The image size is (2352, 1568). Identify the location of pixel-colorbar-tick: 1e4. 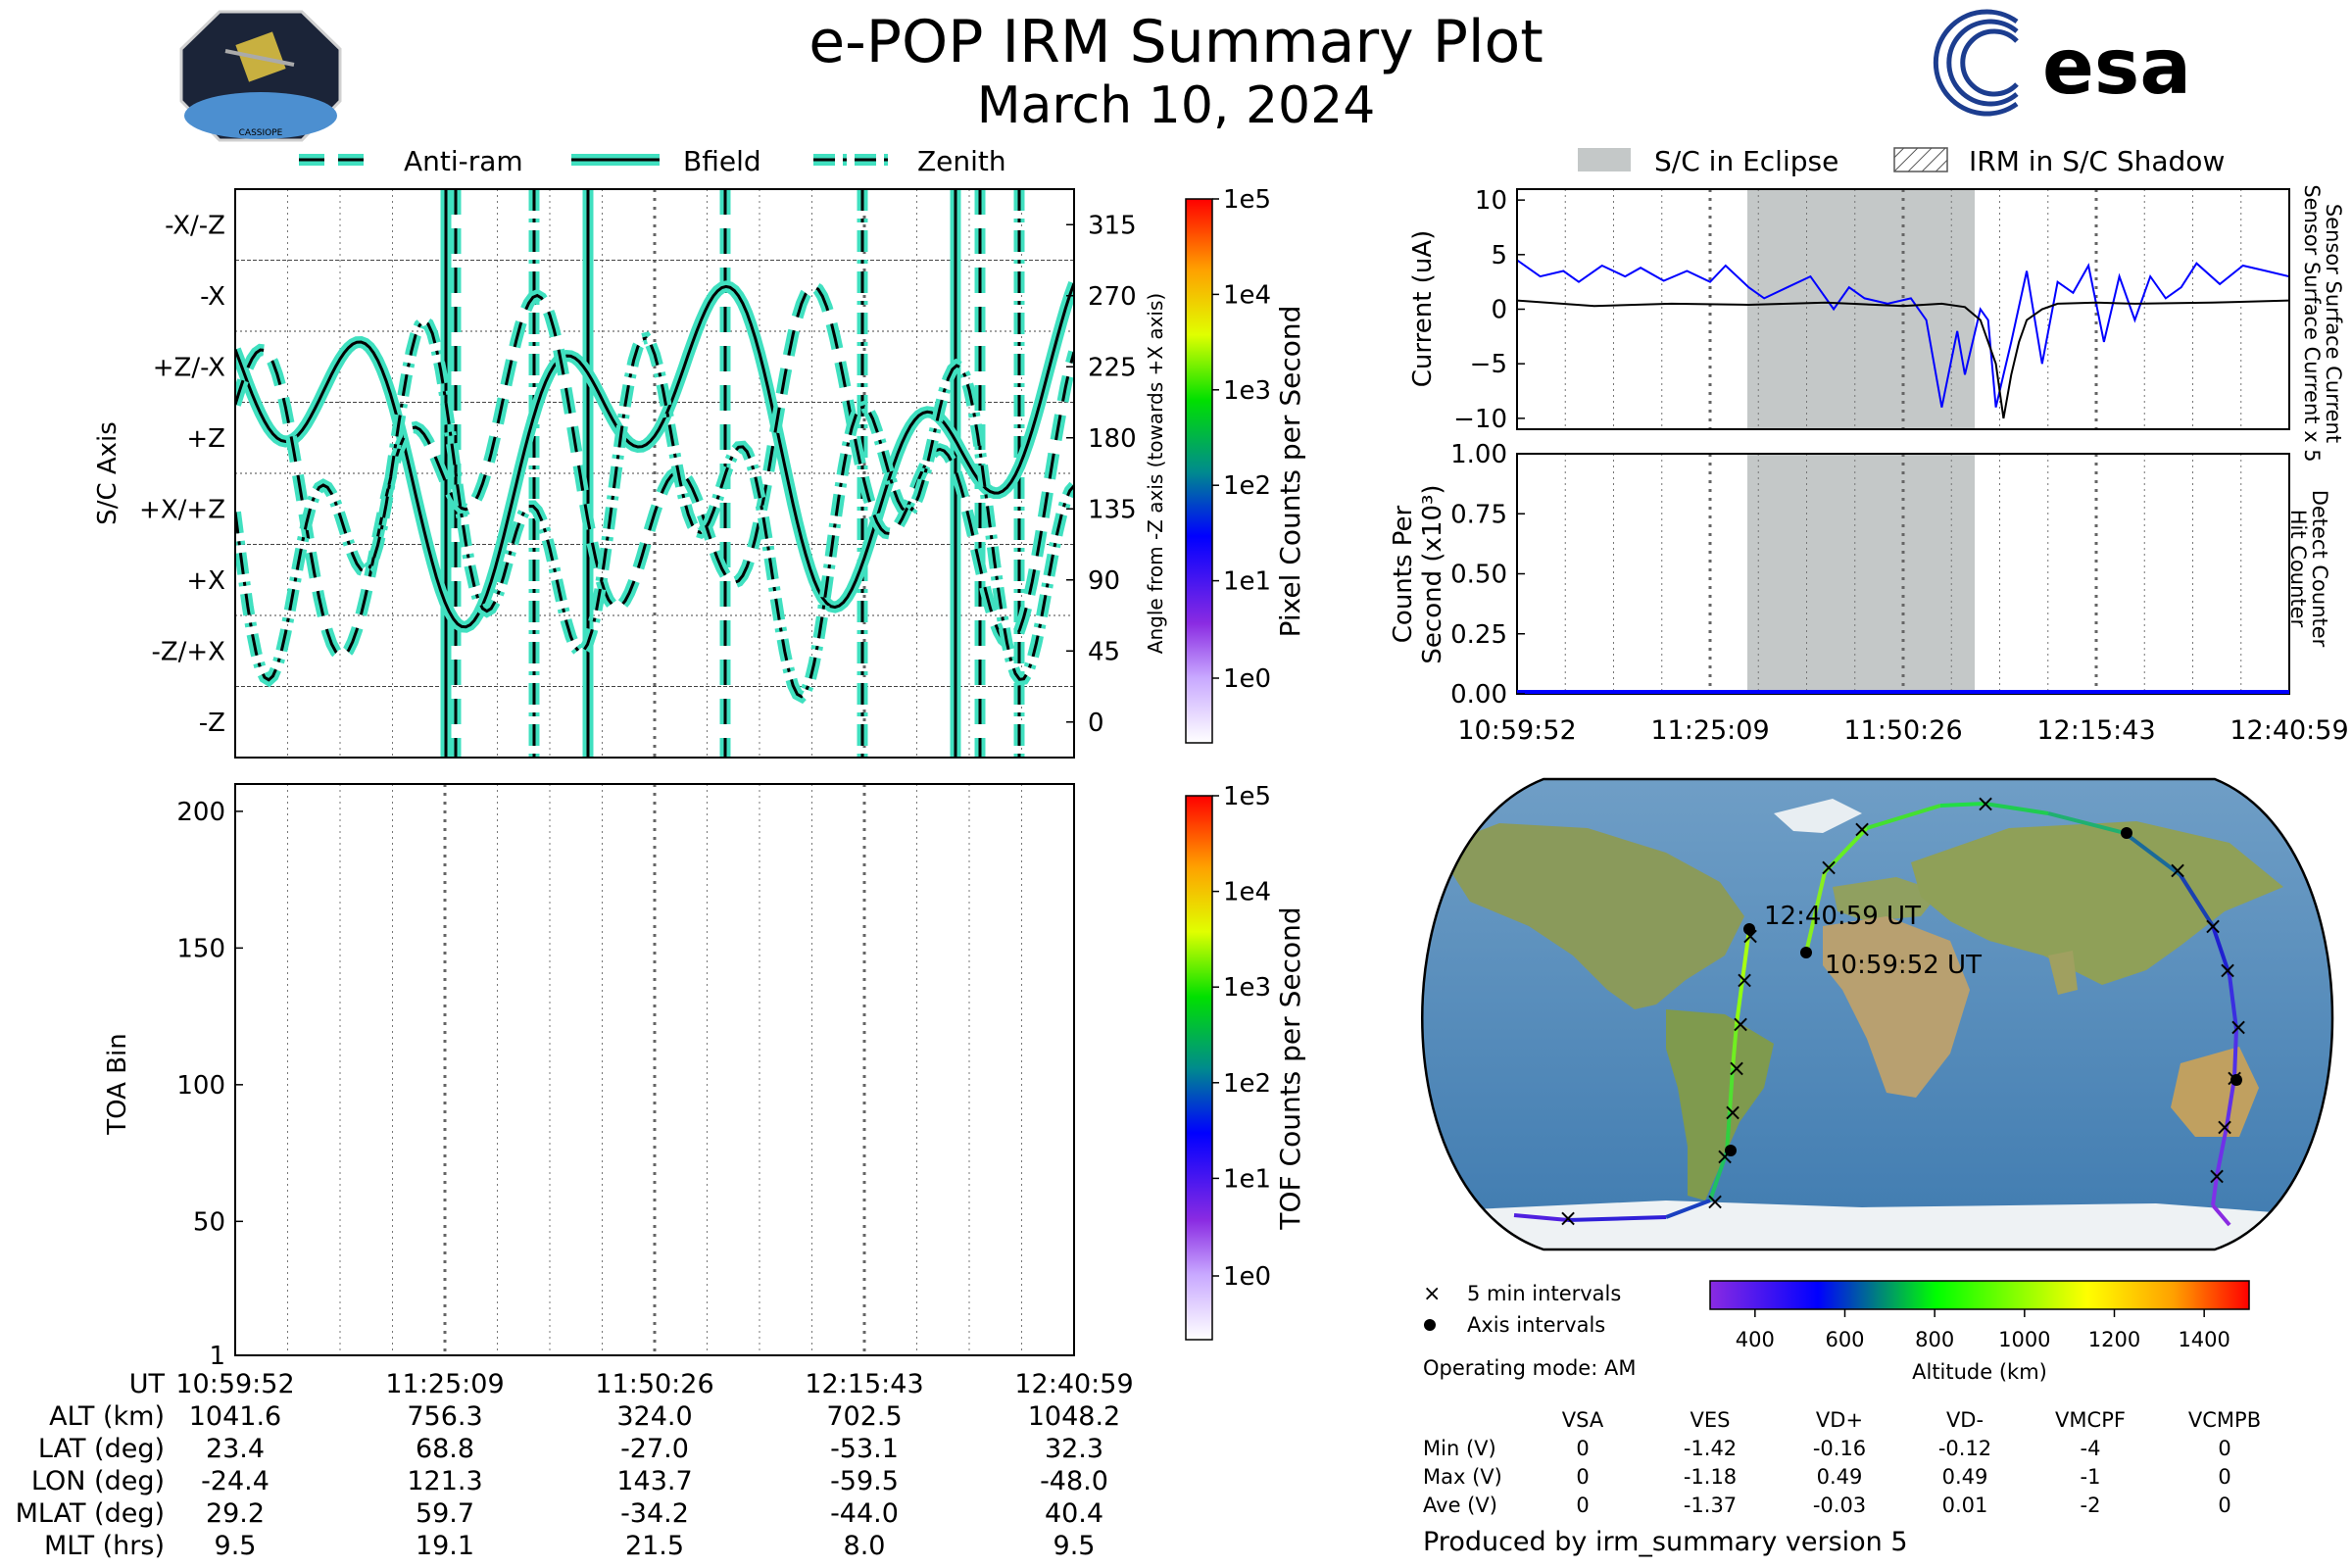
(1247, 295).